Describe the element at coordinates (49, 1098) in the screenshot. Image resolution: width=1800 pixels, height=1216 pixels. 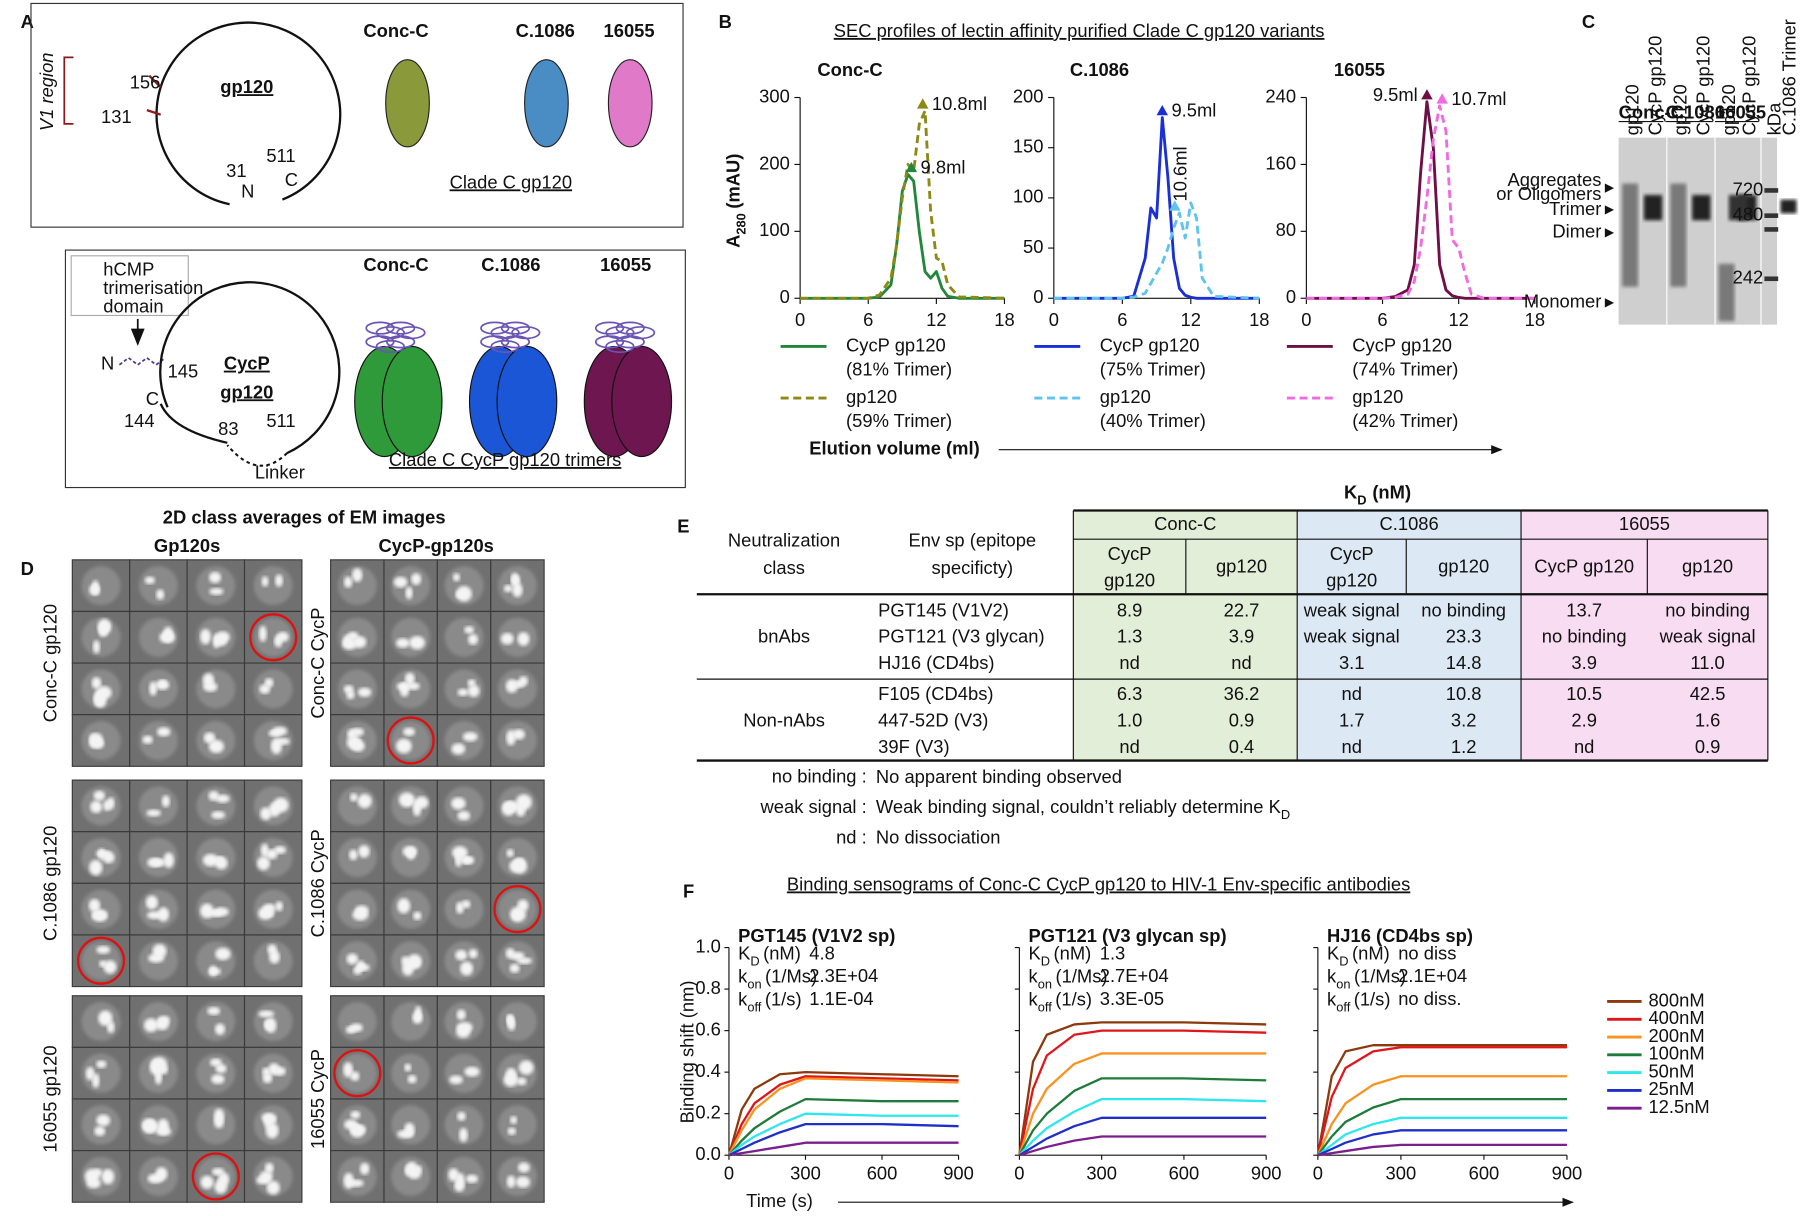
I see `row-label: 16055 gp120` at that location.